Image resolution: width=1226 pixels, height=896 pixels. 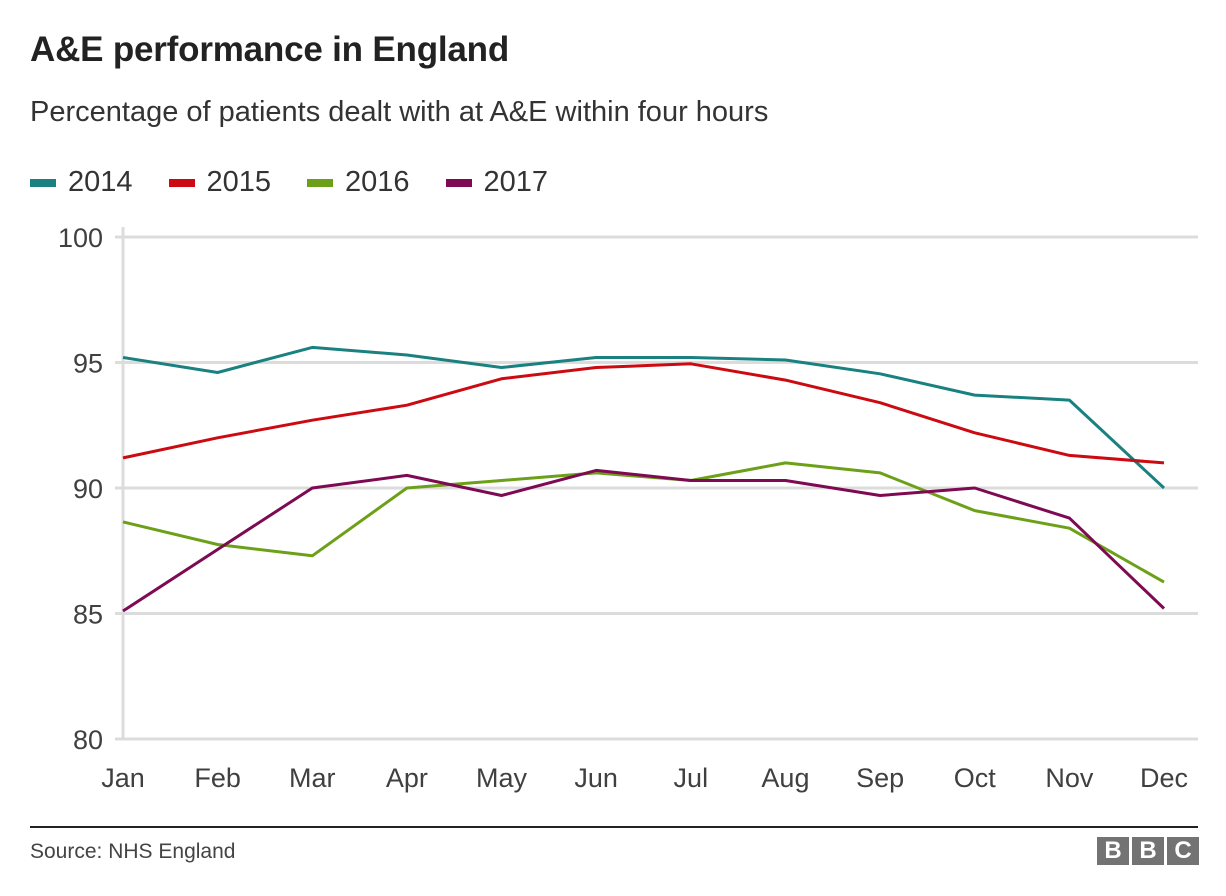 What do you see at coordinates (1164, 462) in the screenshot?
I see `data-point-2015-Dec` at bounding box center [1164, 462].